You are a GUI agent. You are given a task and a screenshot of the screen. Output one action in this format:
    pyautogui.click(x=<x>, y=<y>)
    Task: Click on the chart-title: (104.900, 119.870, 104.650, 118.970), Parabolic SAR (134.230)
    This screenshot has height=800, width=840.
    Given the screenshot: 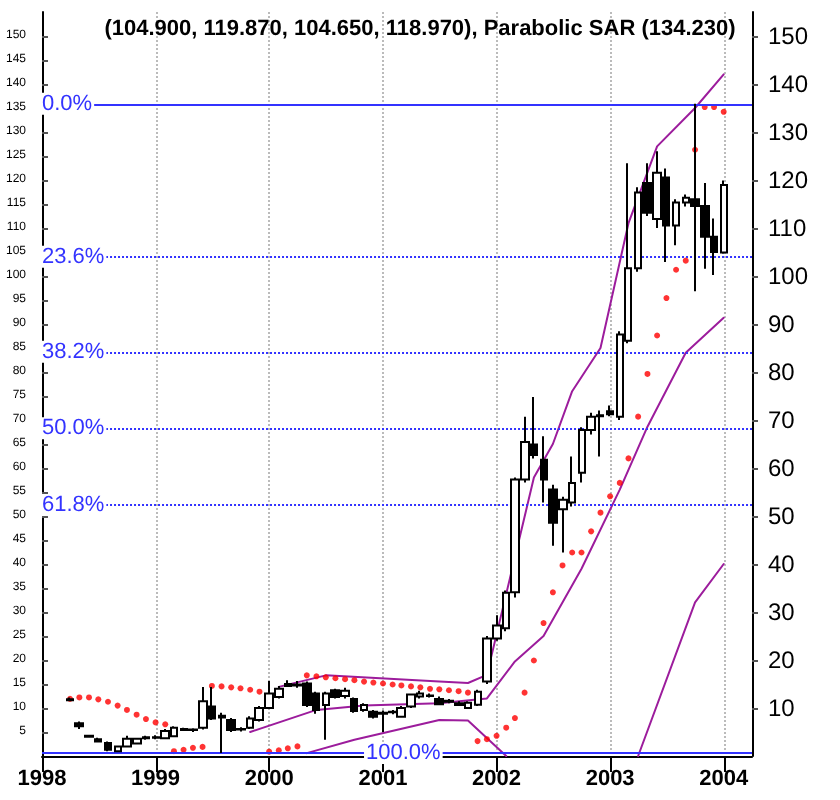 What is the action you would take?
    pyautogui.click(x=420, y=29)
    